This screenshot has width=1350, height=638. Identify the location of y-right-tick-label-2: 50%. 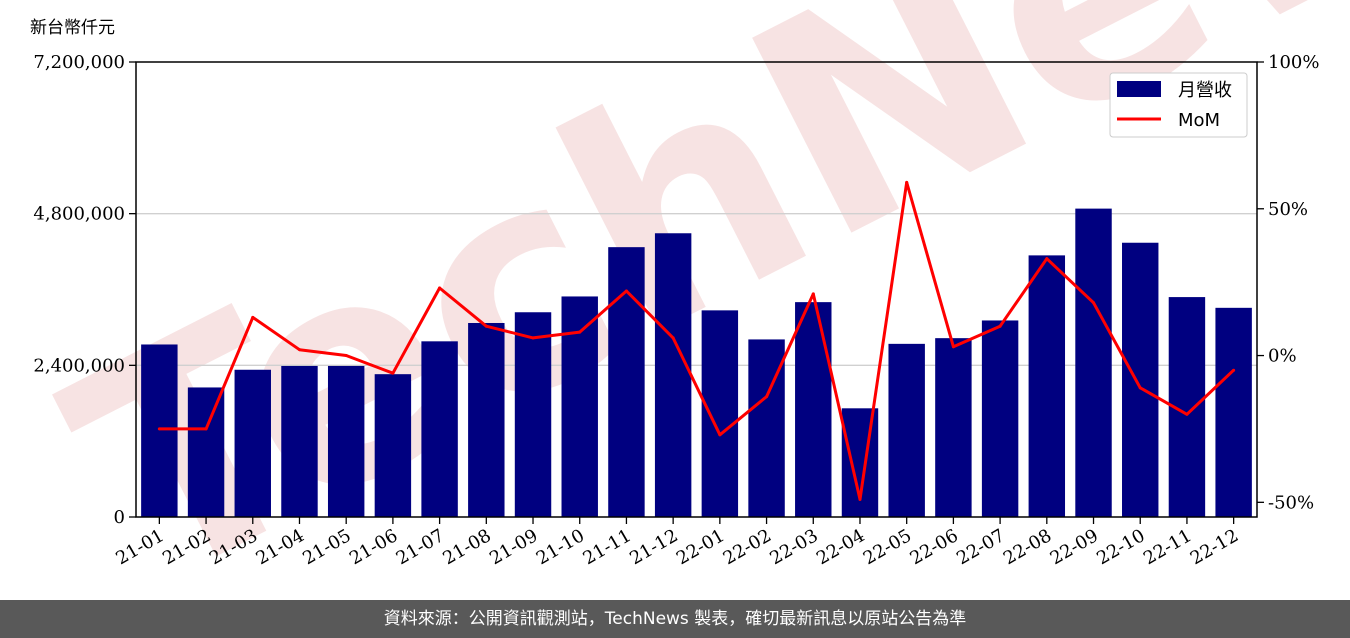
(1288, 209).